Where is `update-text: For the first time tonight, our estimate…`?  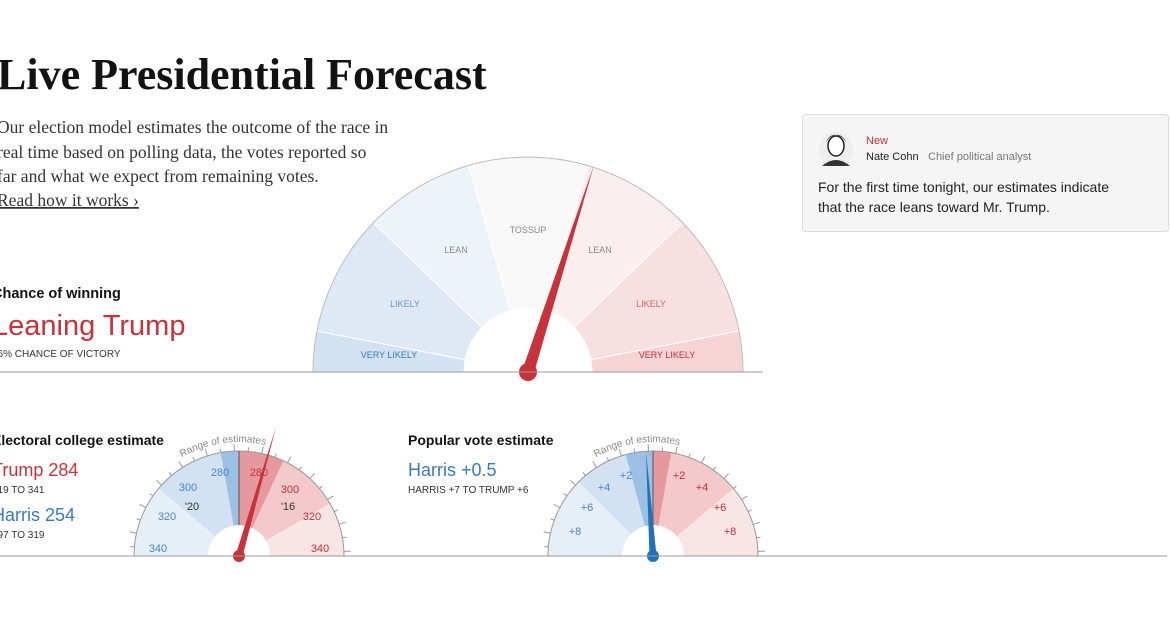 update-text: For the first time tonight, our estimate… is located at coordinates (963, 187).